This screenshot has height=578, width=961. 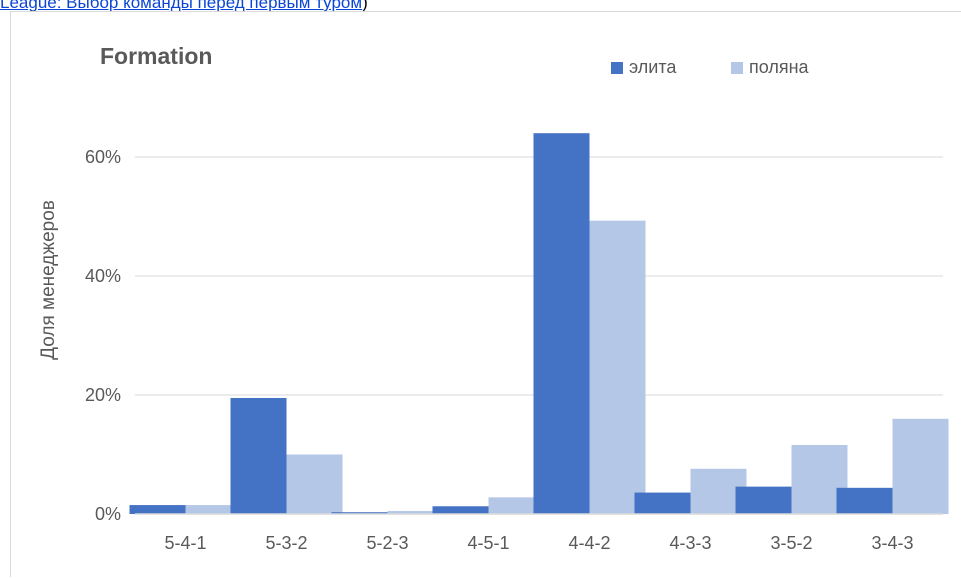 I want to click on x-tick-label: 5-4-1, so click(x=185, y=543).